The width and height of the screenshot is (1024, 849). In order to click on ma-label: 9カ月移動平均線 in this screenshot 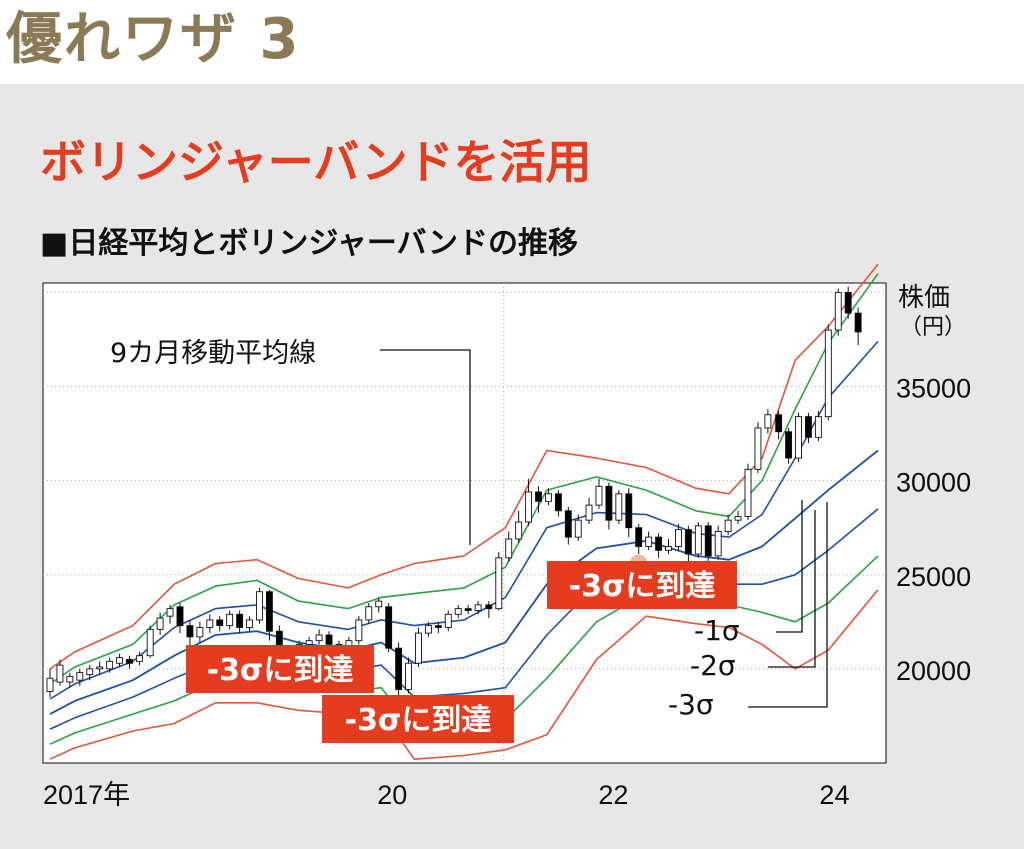, I will do `click(213, 353)`.